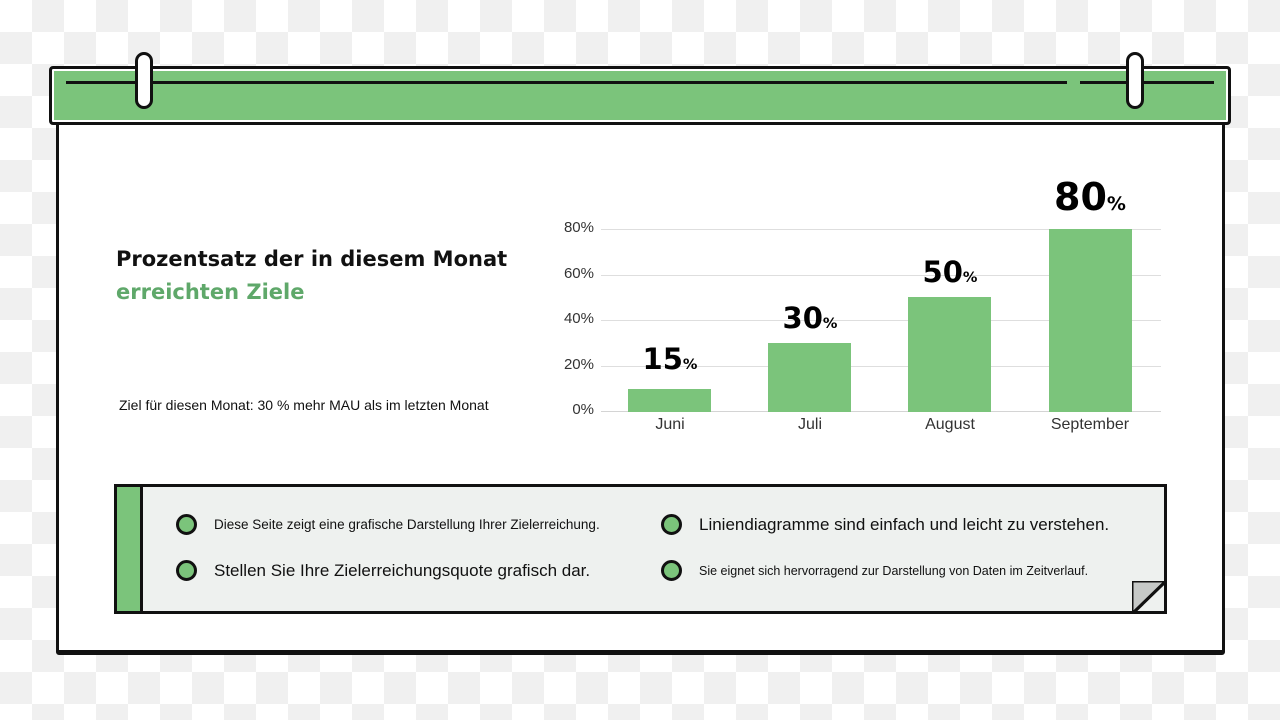 The height and width of the screenshot is (720, 1280). What do you see at coordinates (128, 549) in the screenshot?
I see `info-panel-accent-strip` at bounding box center [128, 549].